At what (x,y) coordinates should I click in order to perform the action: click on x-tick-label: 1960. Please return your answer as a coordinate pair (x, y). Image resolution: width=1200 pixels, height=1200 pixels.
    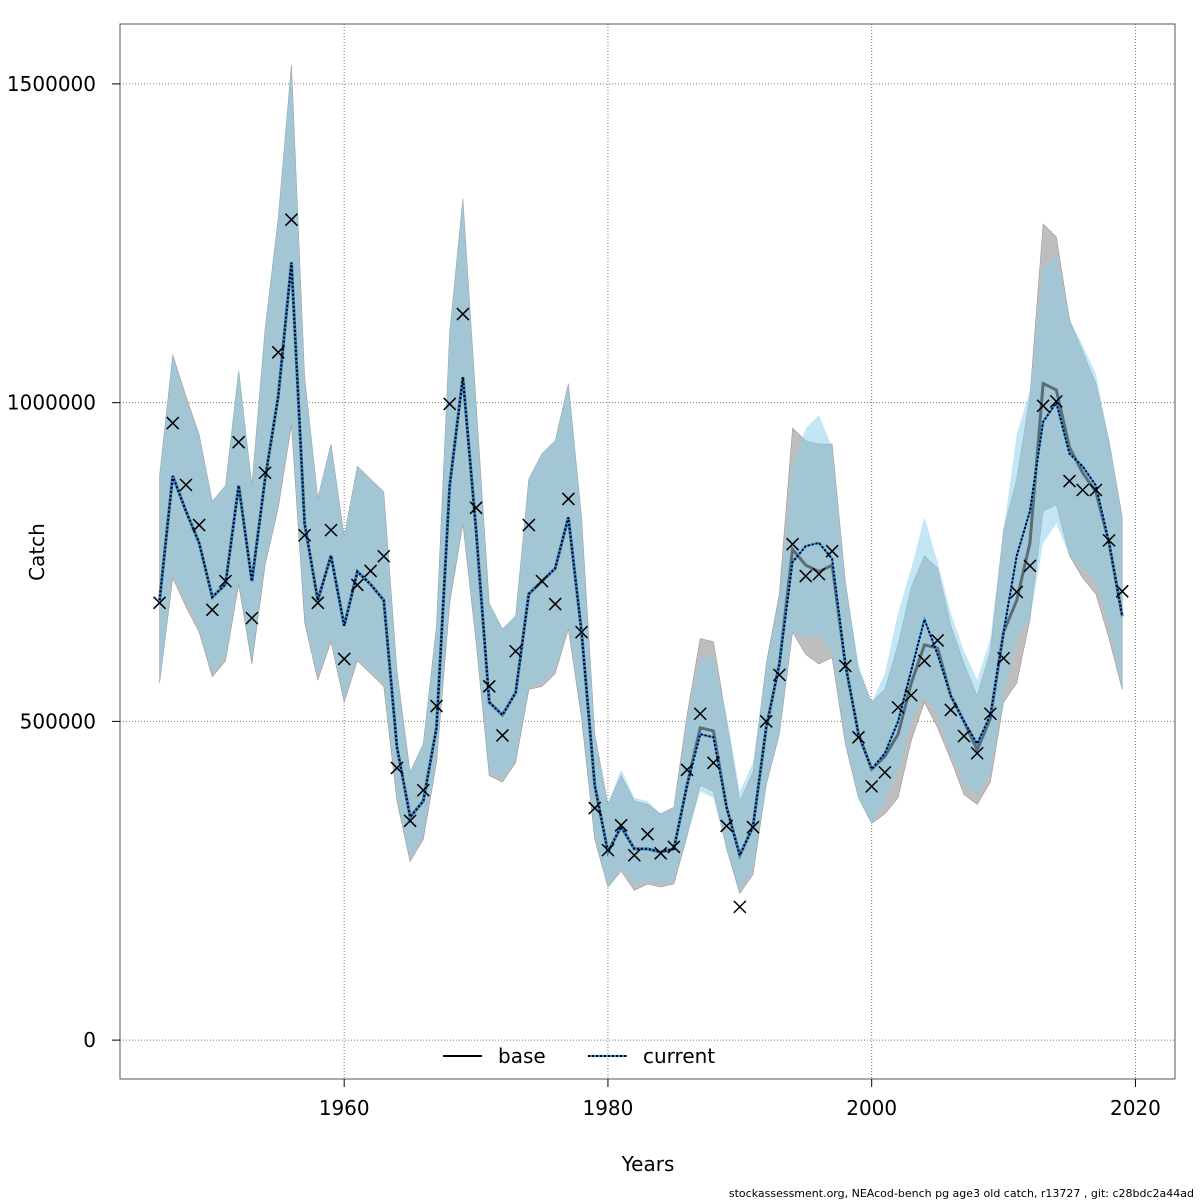
    Looking at the image, I should click on (344, 1108).